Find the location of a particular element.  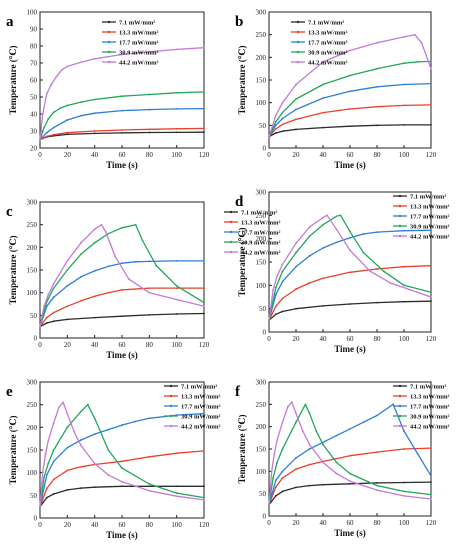

panel-label: c is located at coordinates (9, 212).